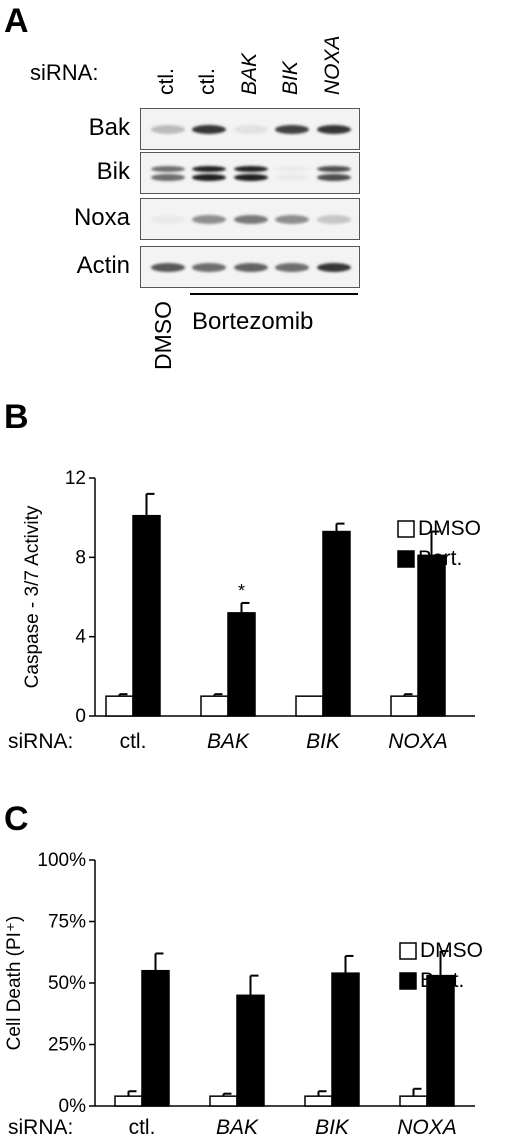 The image size is (520, 1140). I want to click on panel-a-letter: A, so click(16, 21).